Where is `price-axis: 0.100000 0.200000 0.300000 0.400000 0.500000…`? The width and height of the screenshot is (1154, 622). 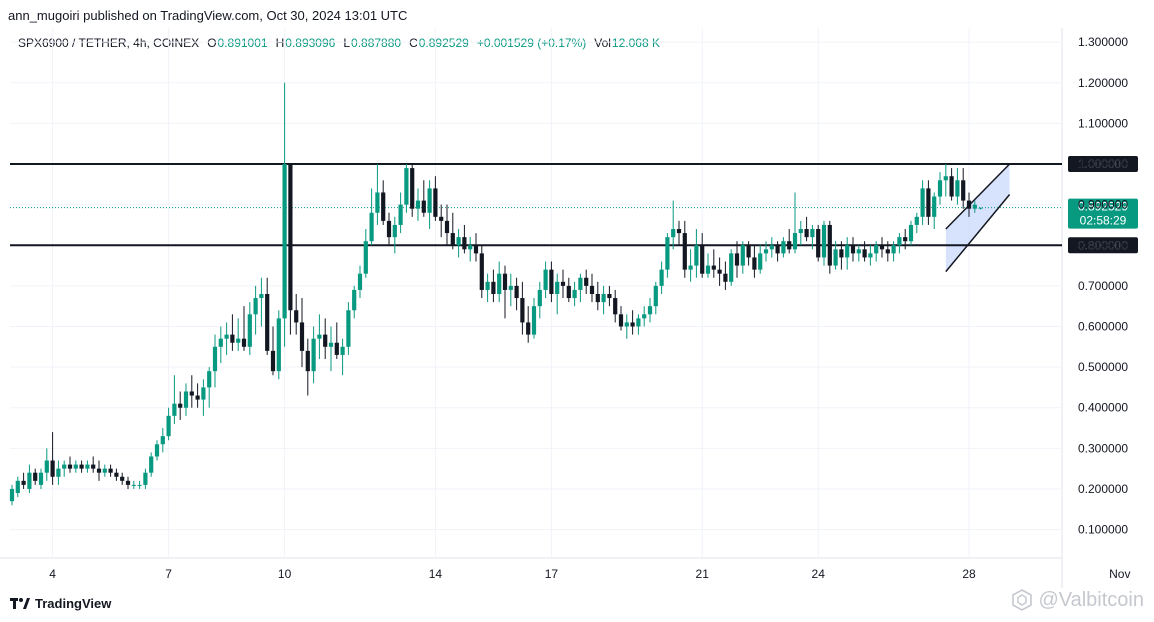 price-axis: 0.100000 0.200000 0.300000 0.400000 0.500000… is located at coordinates (1103, 285).